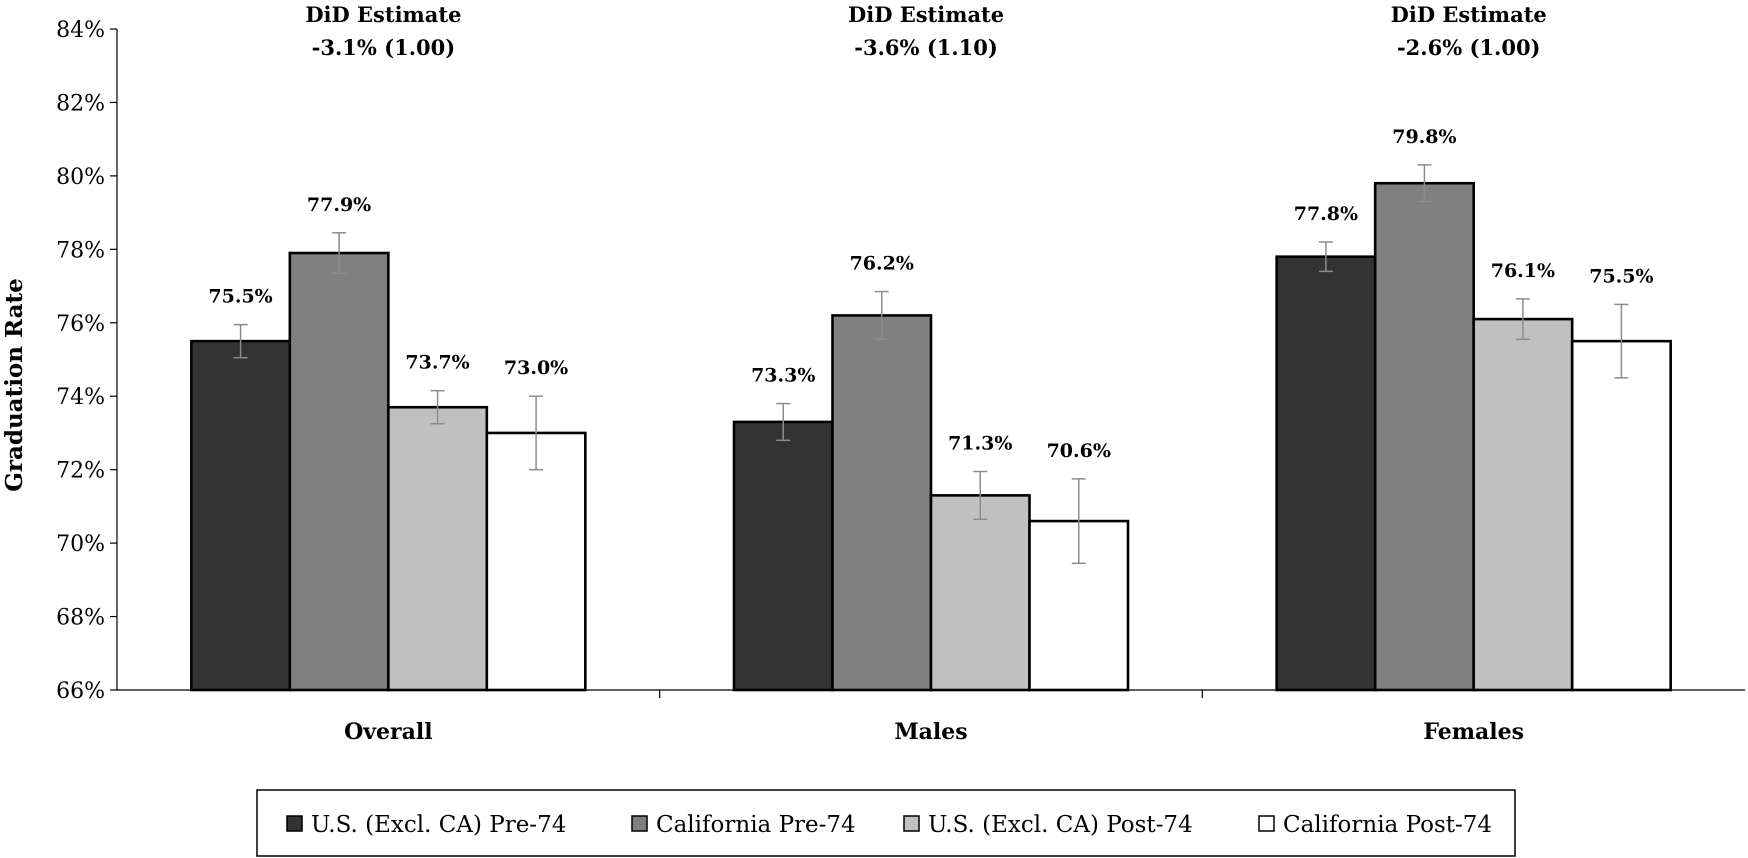 Image resolution: width=1748 pixels, height=858 pixels. What do you see at coordinates (80, 691) in the screenshot?
I see `y-tick-label: 66%` at bounding box center [80, 691].